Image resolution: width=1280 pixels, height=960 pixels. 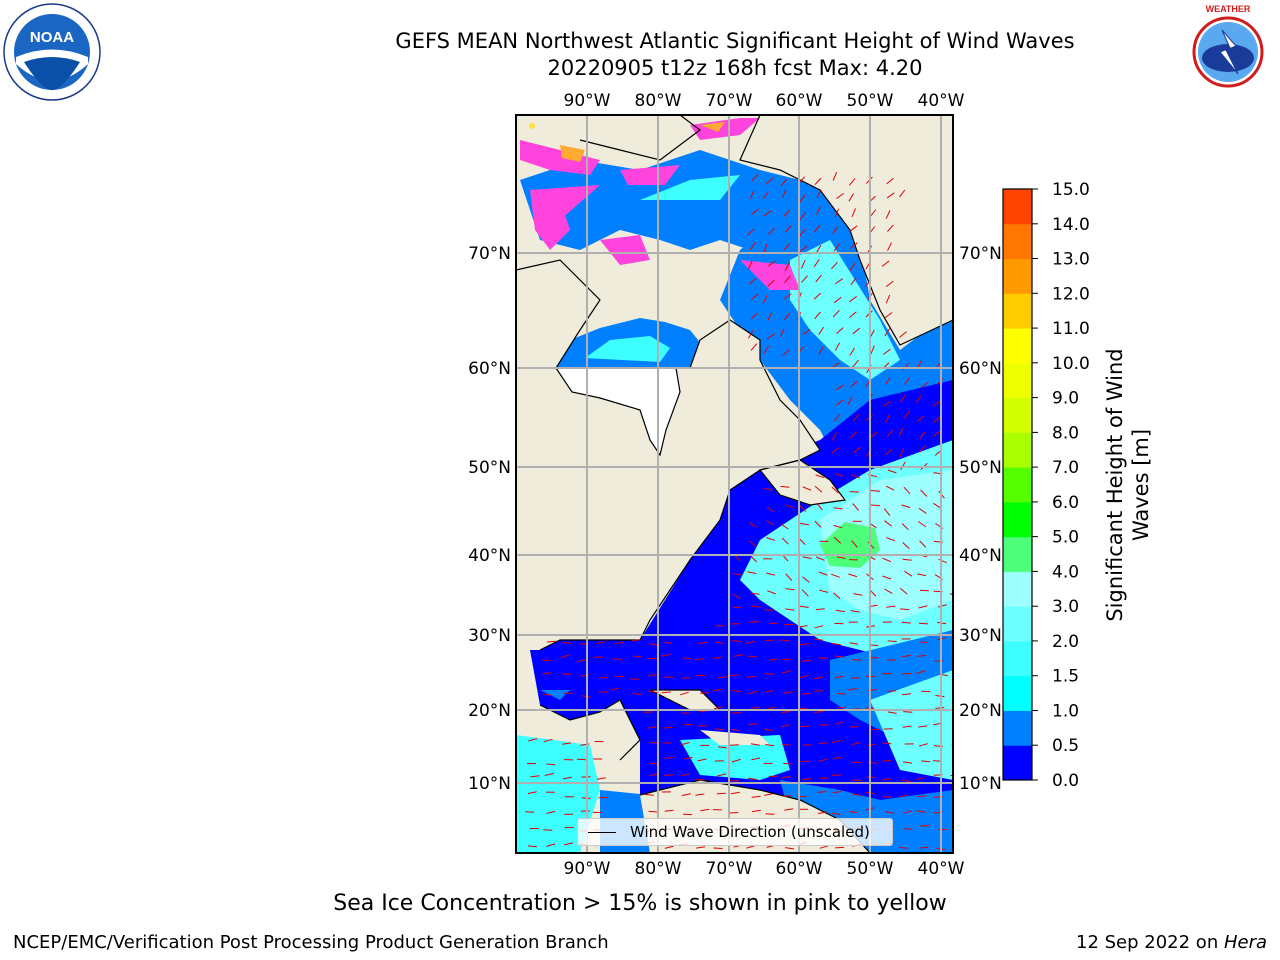 I want to click on svg-text: WEATHER, so click(x=1228, y=9).